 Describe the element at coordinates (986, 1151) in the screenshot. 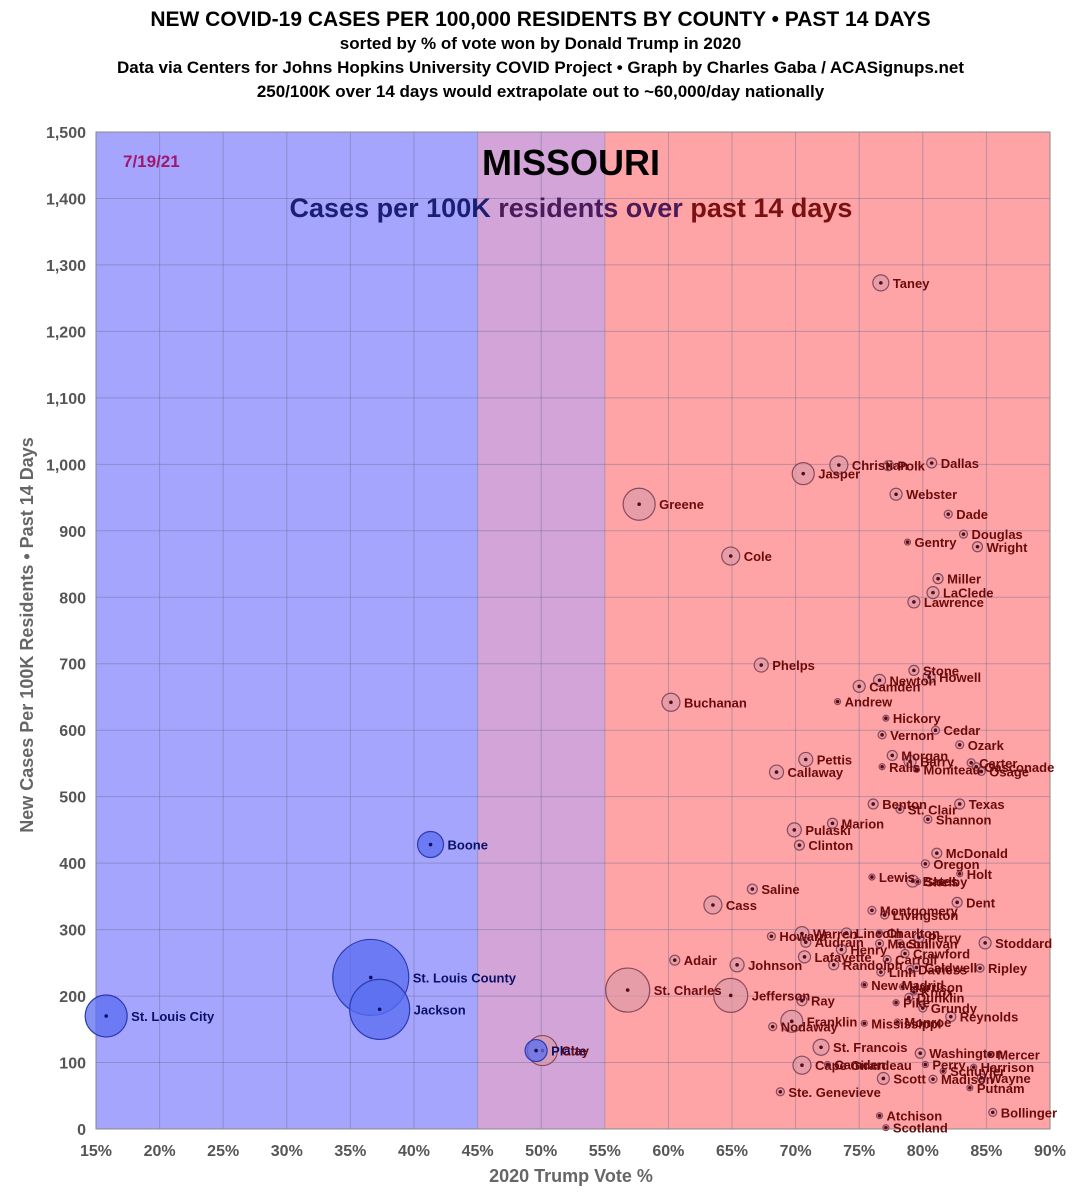

I see `x-tick-label: 85%` at that location.